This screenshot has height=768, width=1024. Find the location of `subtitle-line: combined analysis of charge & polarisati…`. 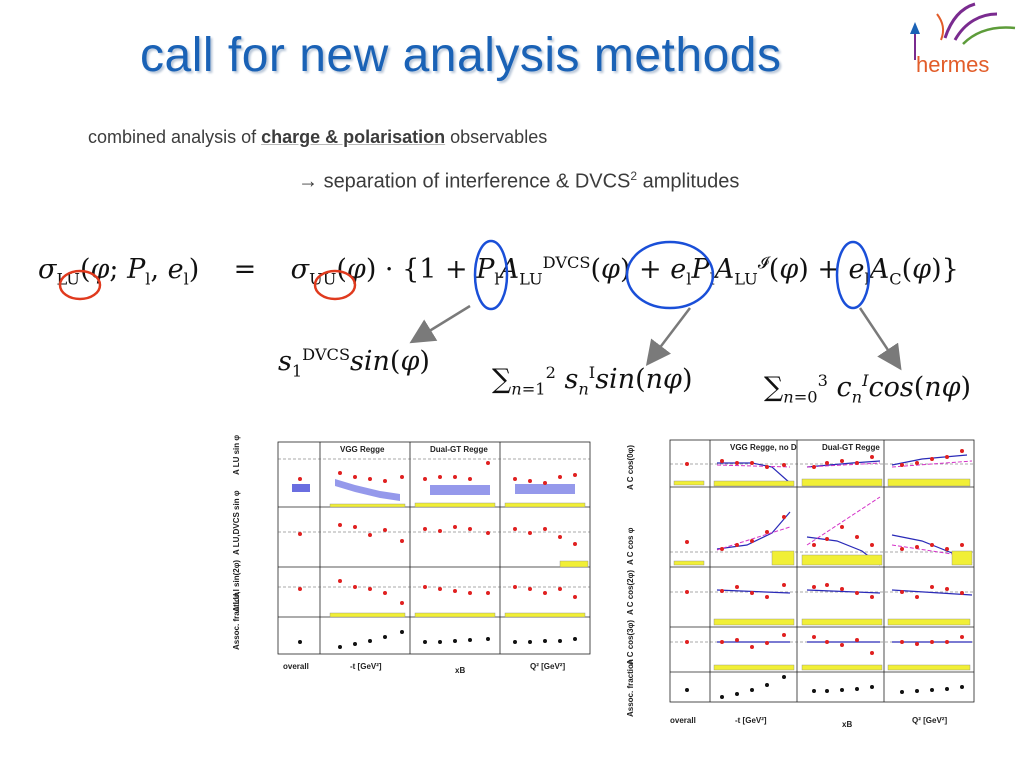

subtitle-line: combined analysis of charge & polarisati… is located at coordinates (317, 137).